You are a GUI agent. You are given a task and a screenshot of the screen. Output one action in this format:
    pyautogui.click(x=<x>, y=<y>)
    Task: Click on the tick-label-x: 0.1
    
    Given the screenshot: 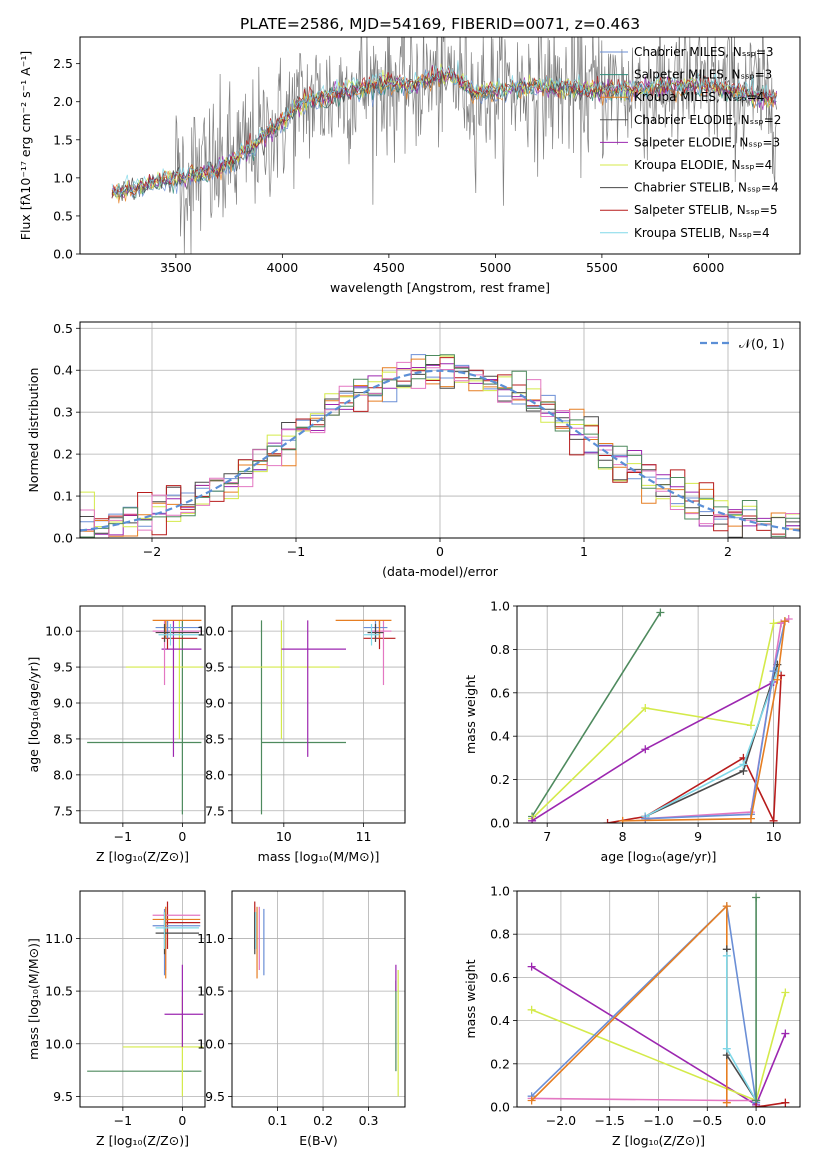 What is the action you would take?
    pyautogui.click(x=278, y=1120)
    